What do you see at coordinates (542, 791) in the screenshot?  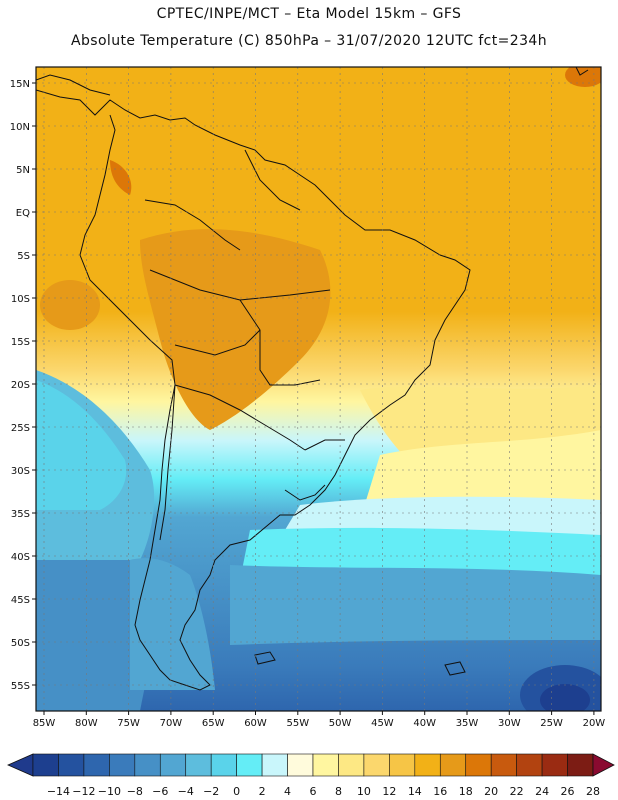 I see `colorbar-label: 24` at bounding box center [542, 791].